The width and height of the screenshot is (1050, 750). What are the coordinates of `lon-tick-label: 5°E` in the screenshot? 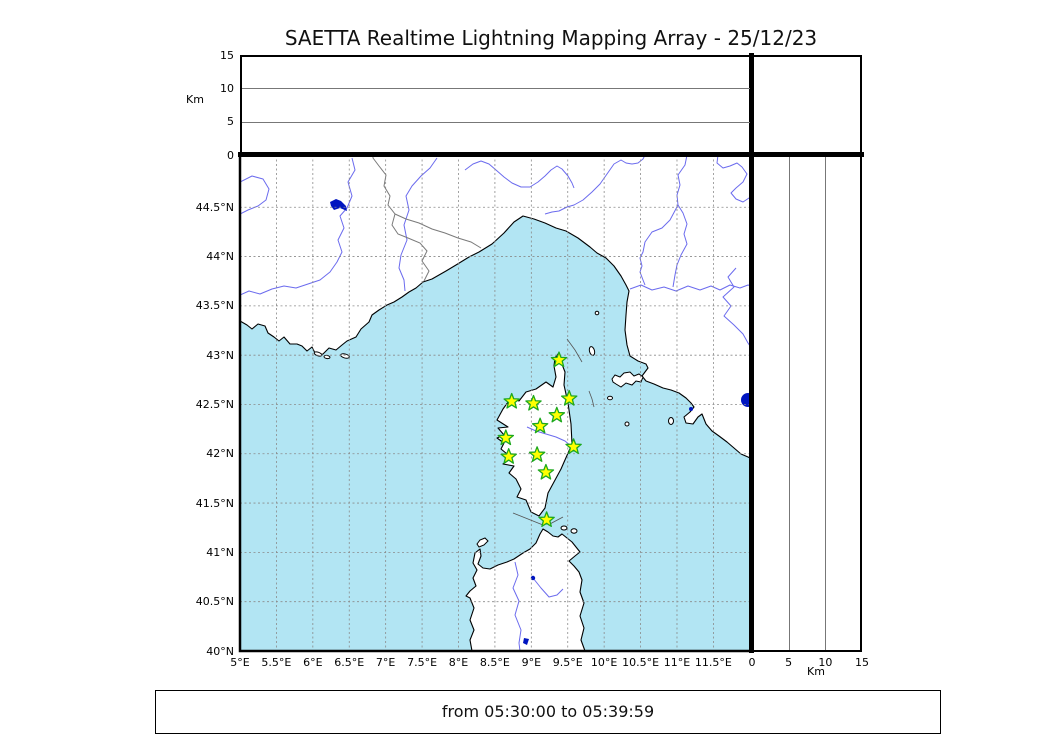 It's located at (240, 662).